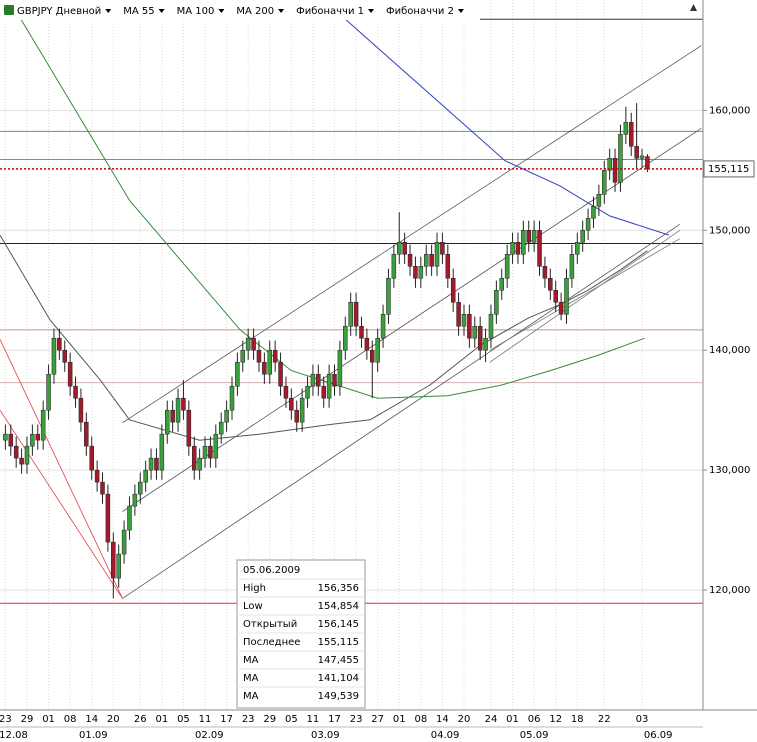 This screenshot has width=757, height=742. Describe the element at coordinates (338, 606) in the screenshot. I see `info-value: 154,854` at that location.